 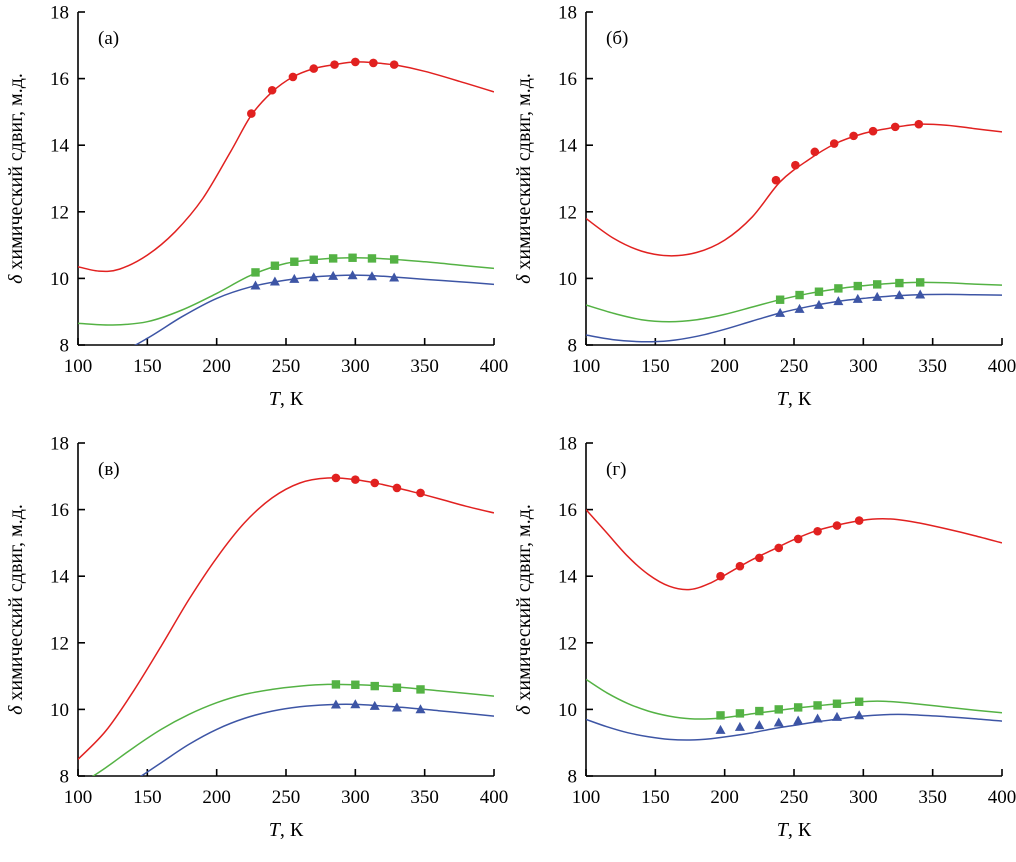 What do you see at coordinates (573, 777) in the screenshot?
I see `y-tick-label: 8` at bounding box center [573, 777].